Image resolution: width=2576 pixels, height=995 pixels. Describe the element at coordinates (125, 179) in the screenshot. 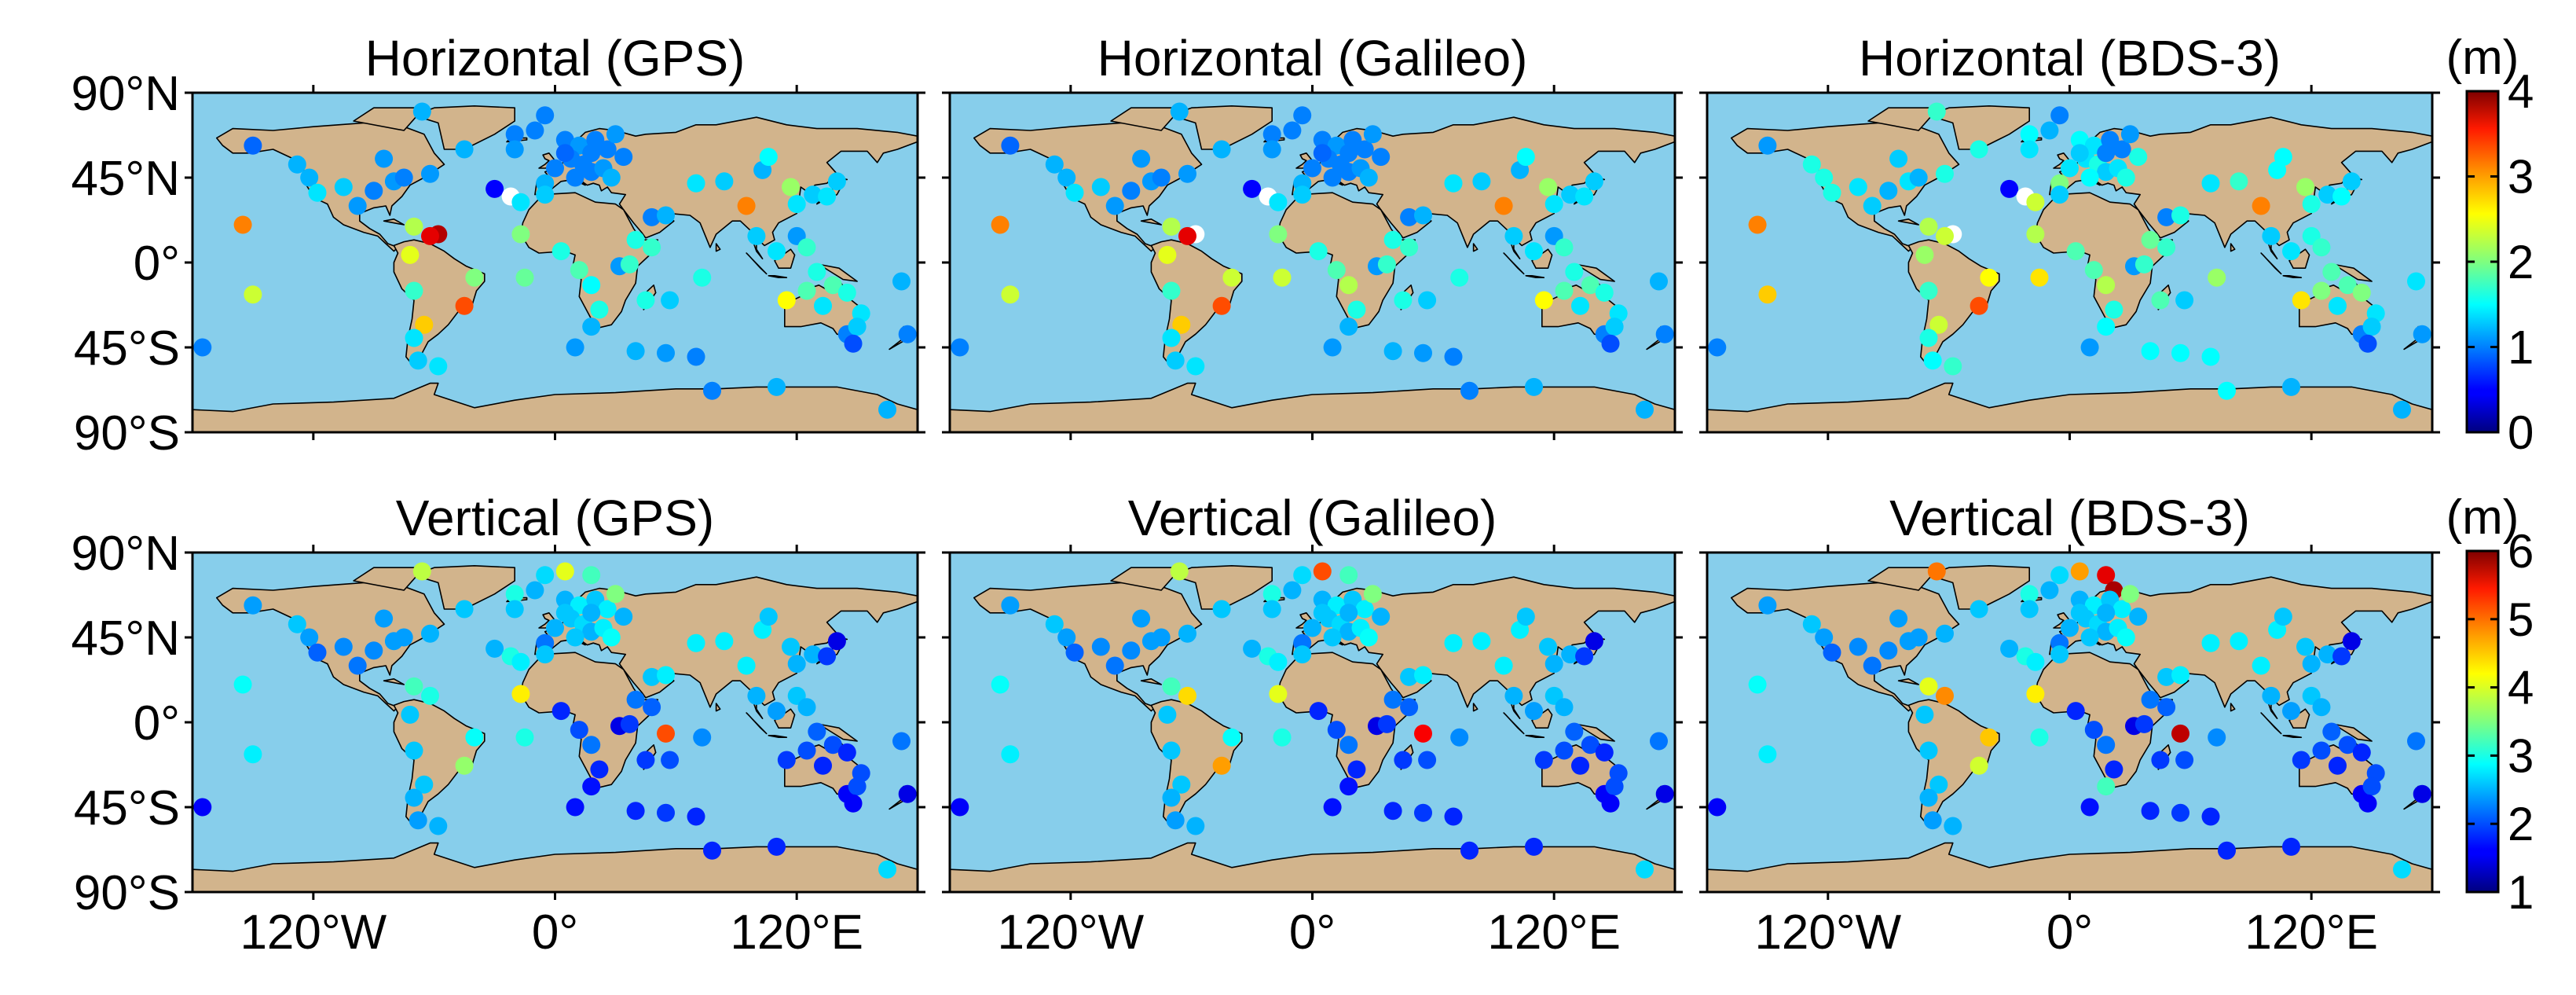

I see `lat-label: 45°N` at that location.